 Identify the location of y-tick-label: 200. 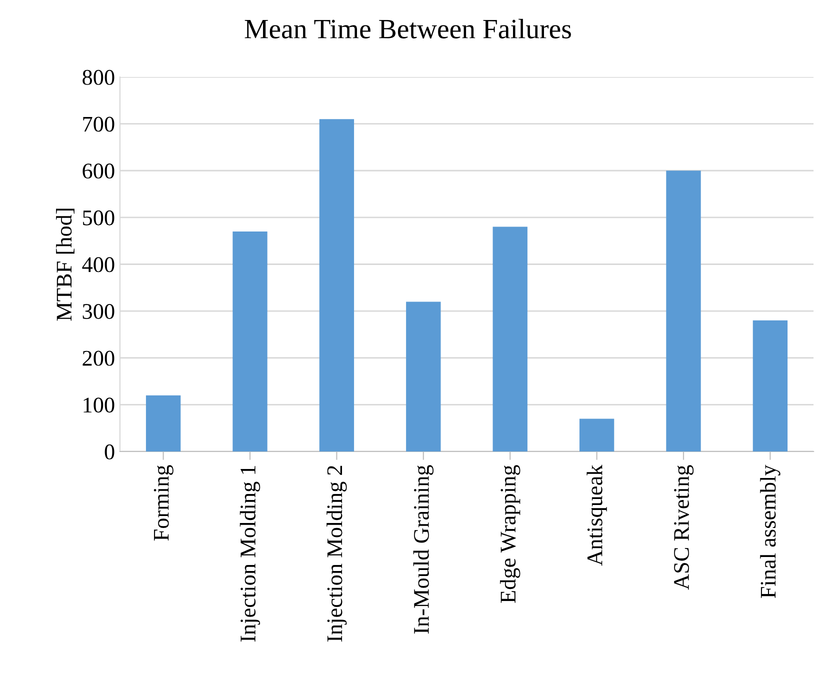
(98, 358).